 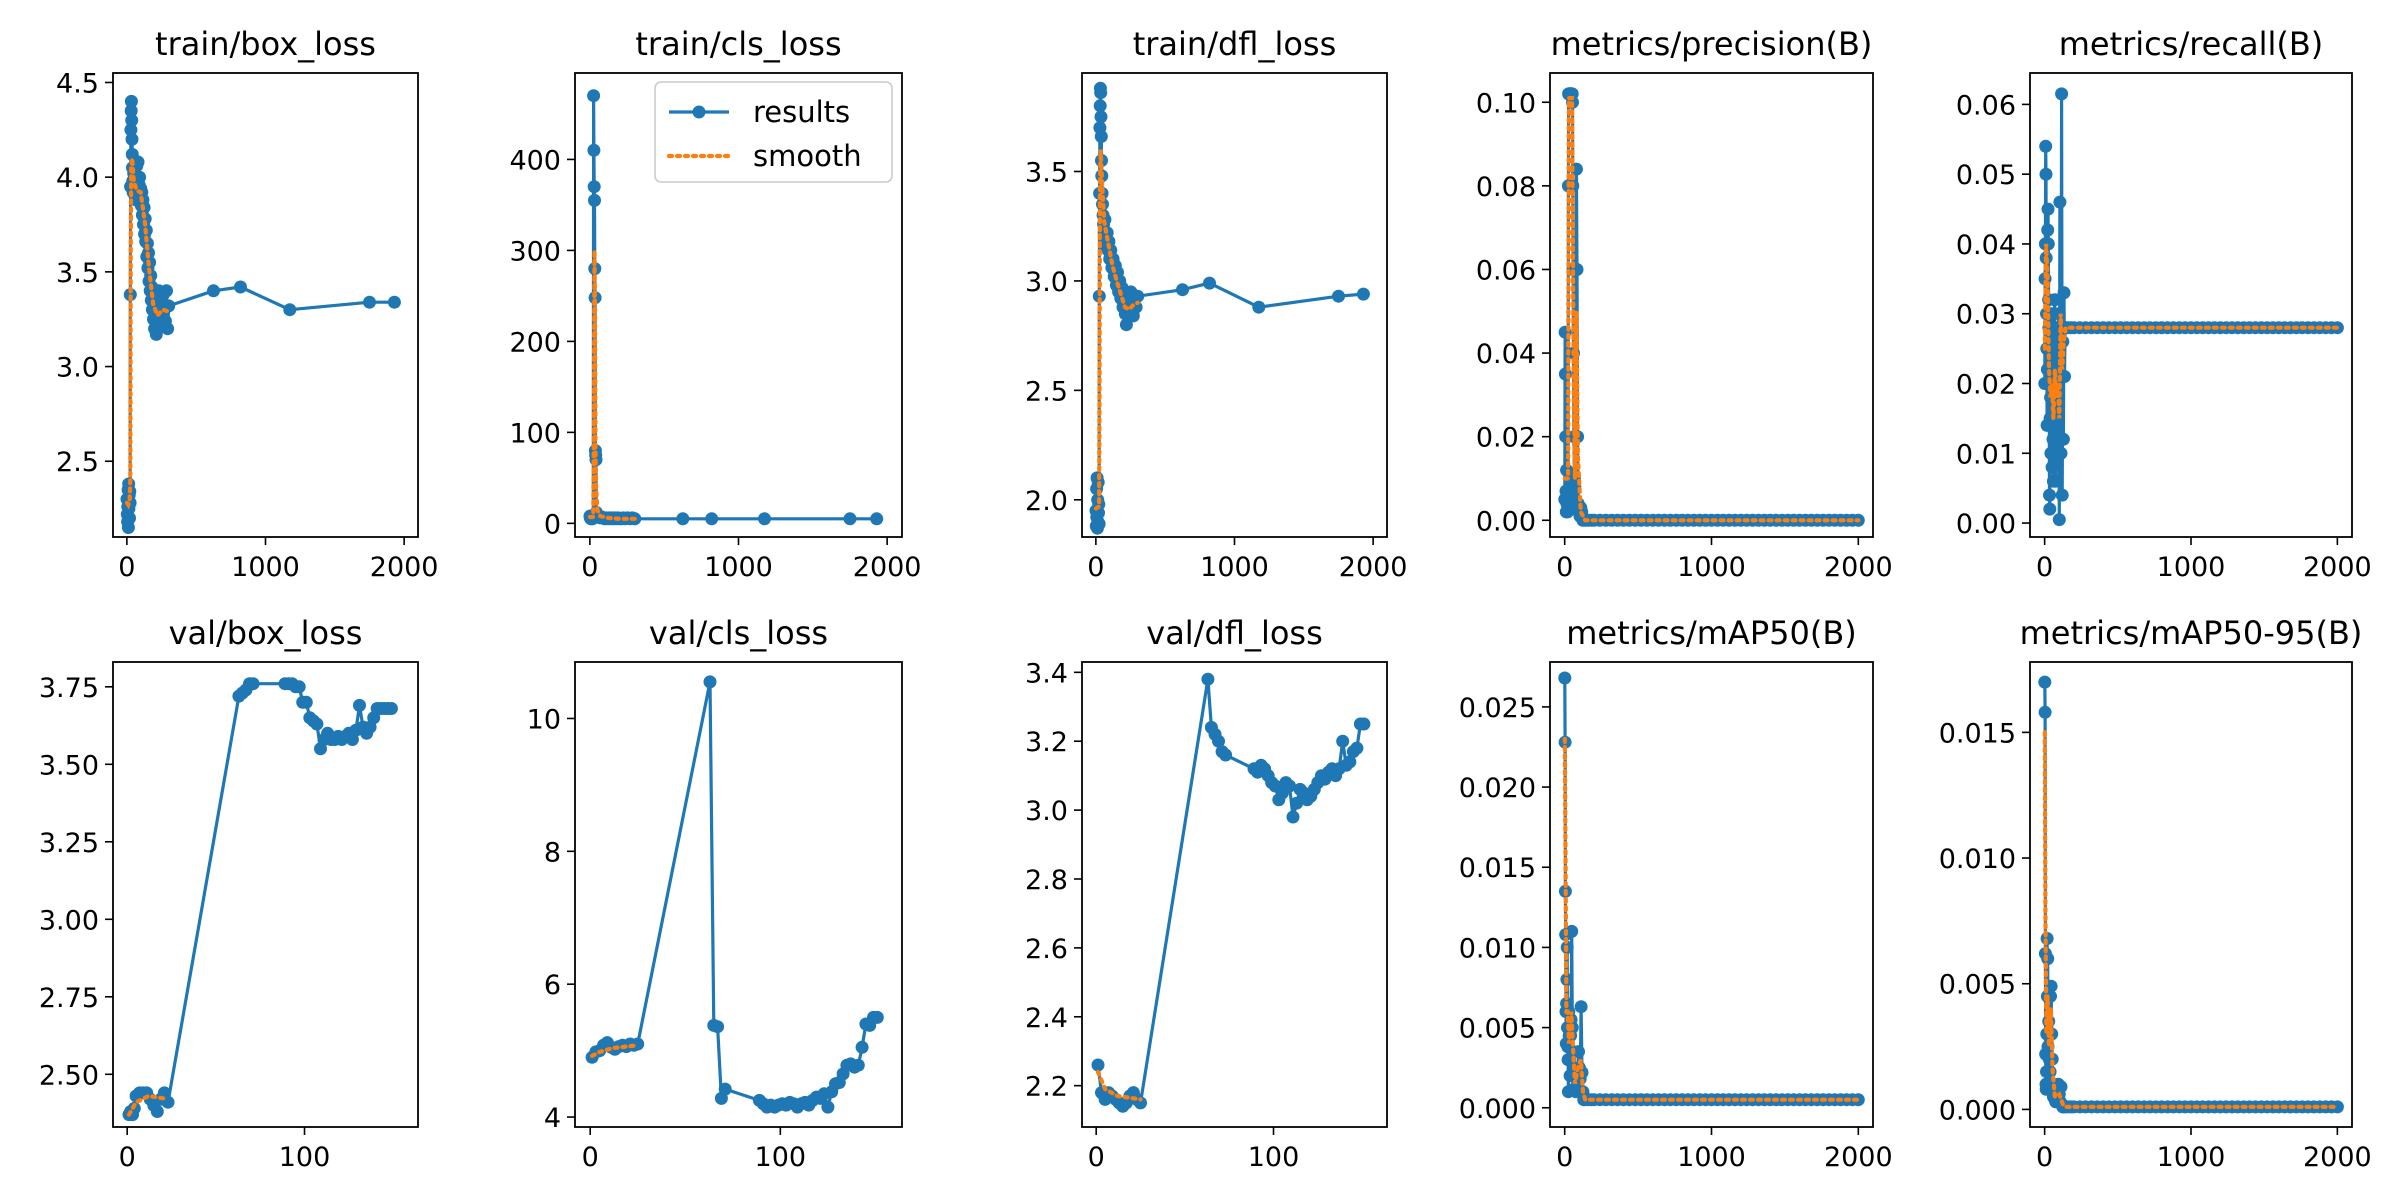 What do you see at coordinates (1046, 501) in the screenshot?
I see `y-tick-label: 2.0` at bounding box center [1046, 501].